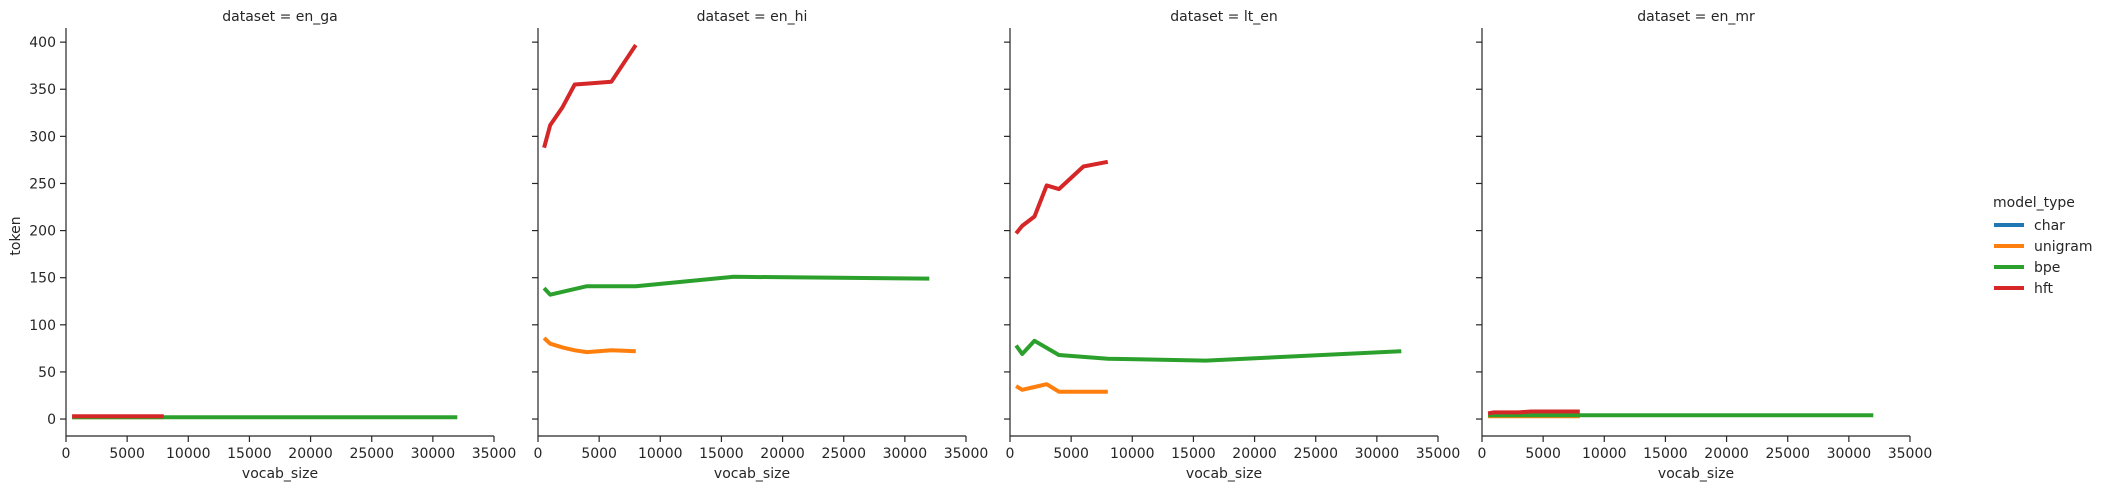  What do you see at coordinates (42, 43) in the screenshot?
I see `y-tick-label: 400` at bounding box center [42, 43].